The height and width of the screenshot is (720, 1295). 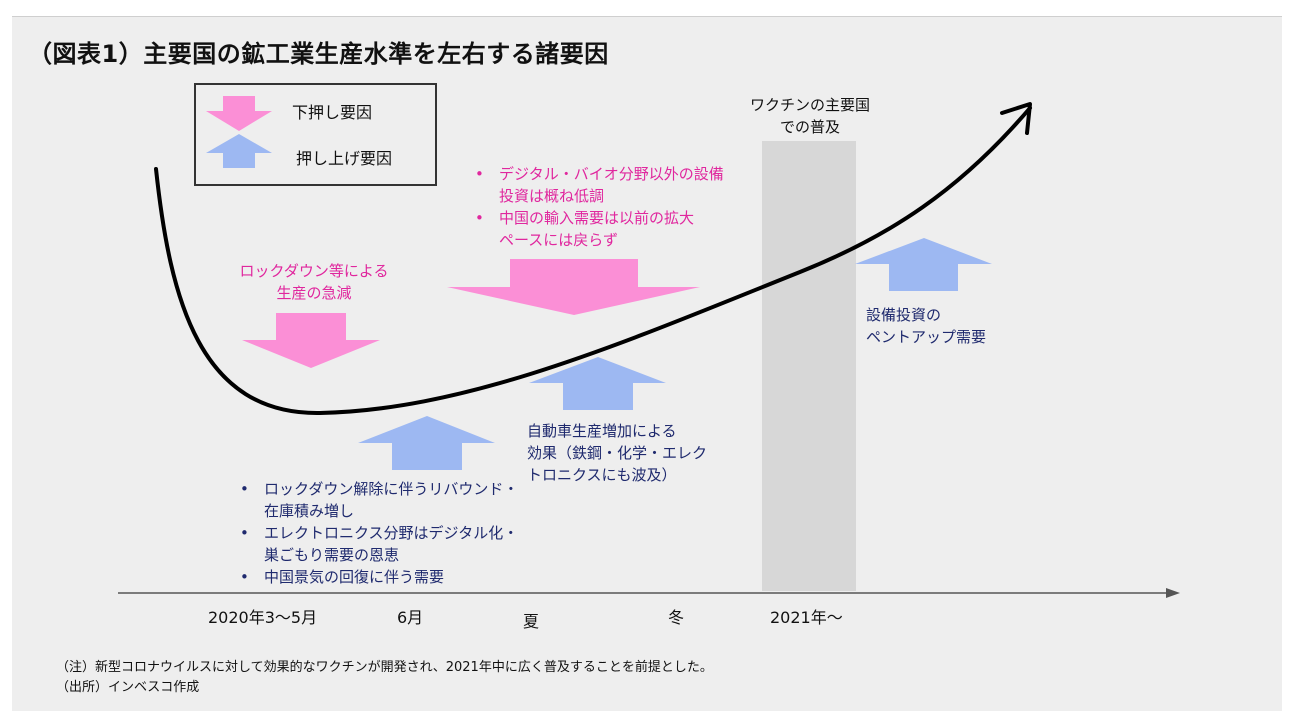 What do you see at coordinates (926, 326) in the screenshot?
I see `capex-label: 設備投資の ペントアップ需要` at bounding box center [926, 326].